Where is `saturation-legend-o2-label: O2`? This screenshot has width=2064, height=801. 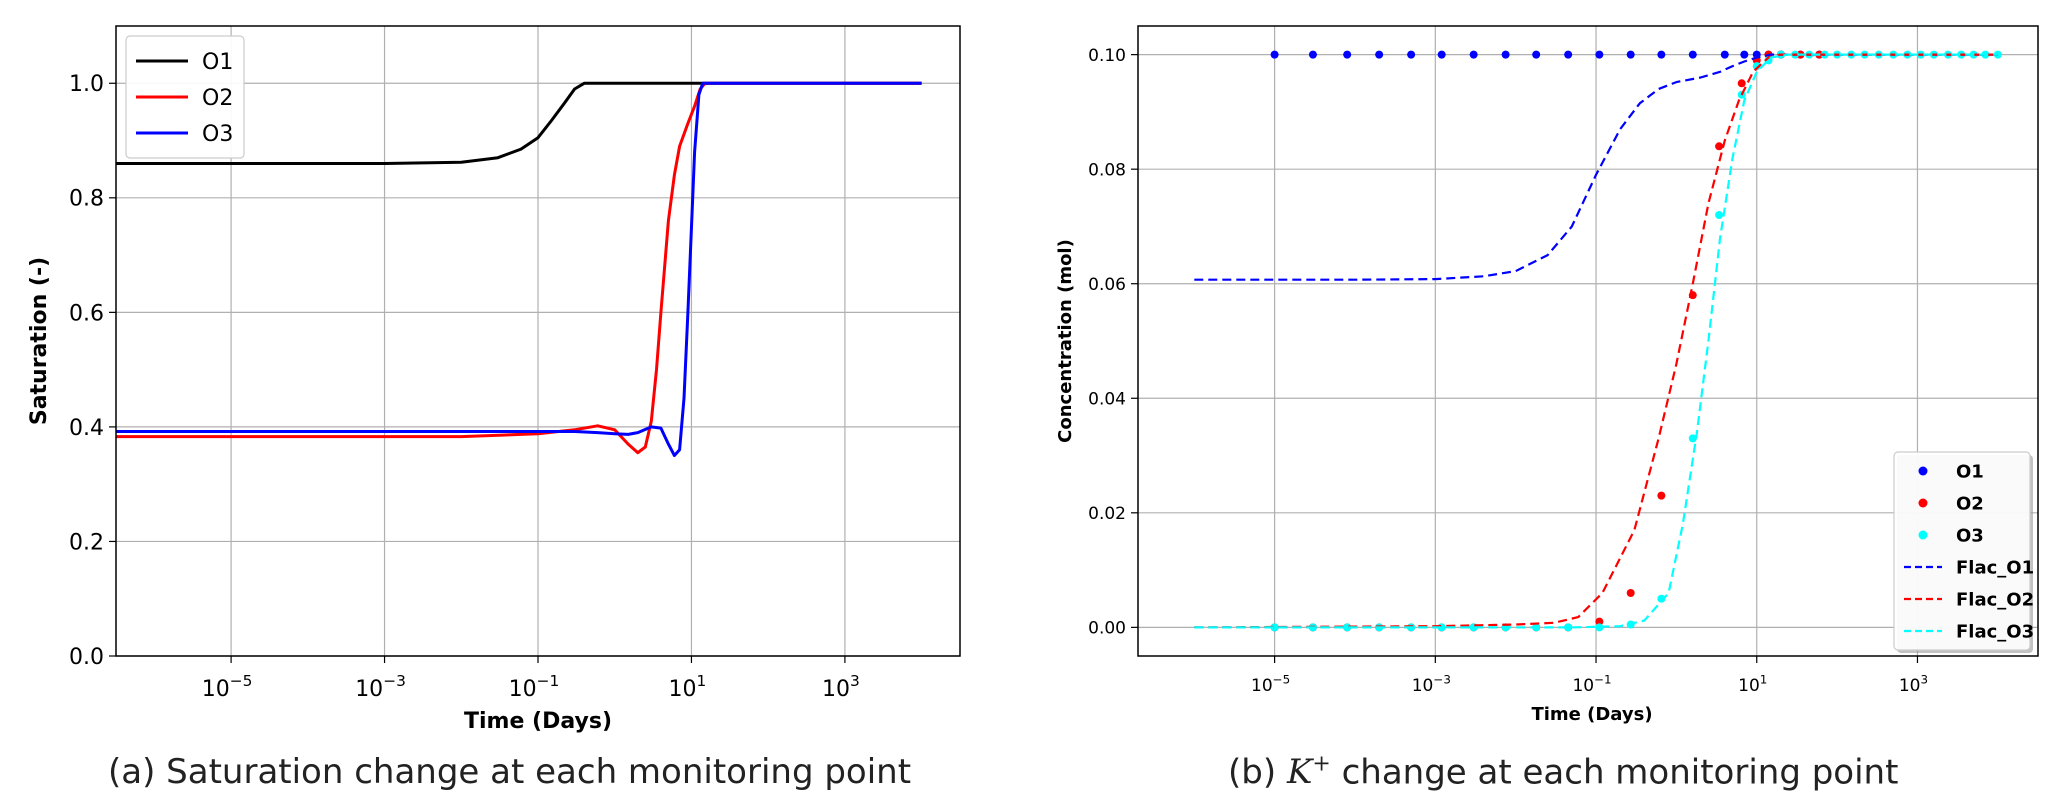
saturation-legend-o2-label: O2 is located at coordinates (217, 98).